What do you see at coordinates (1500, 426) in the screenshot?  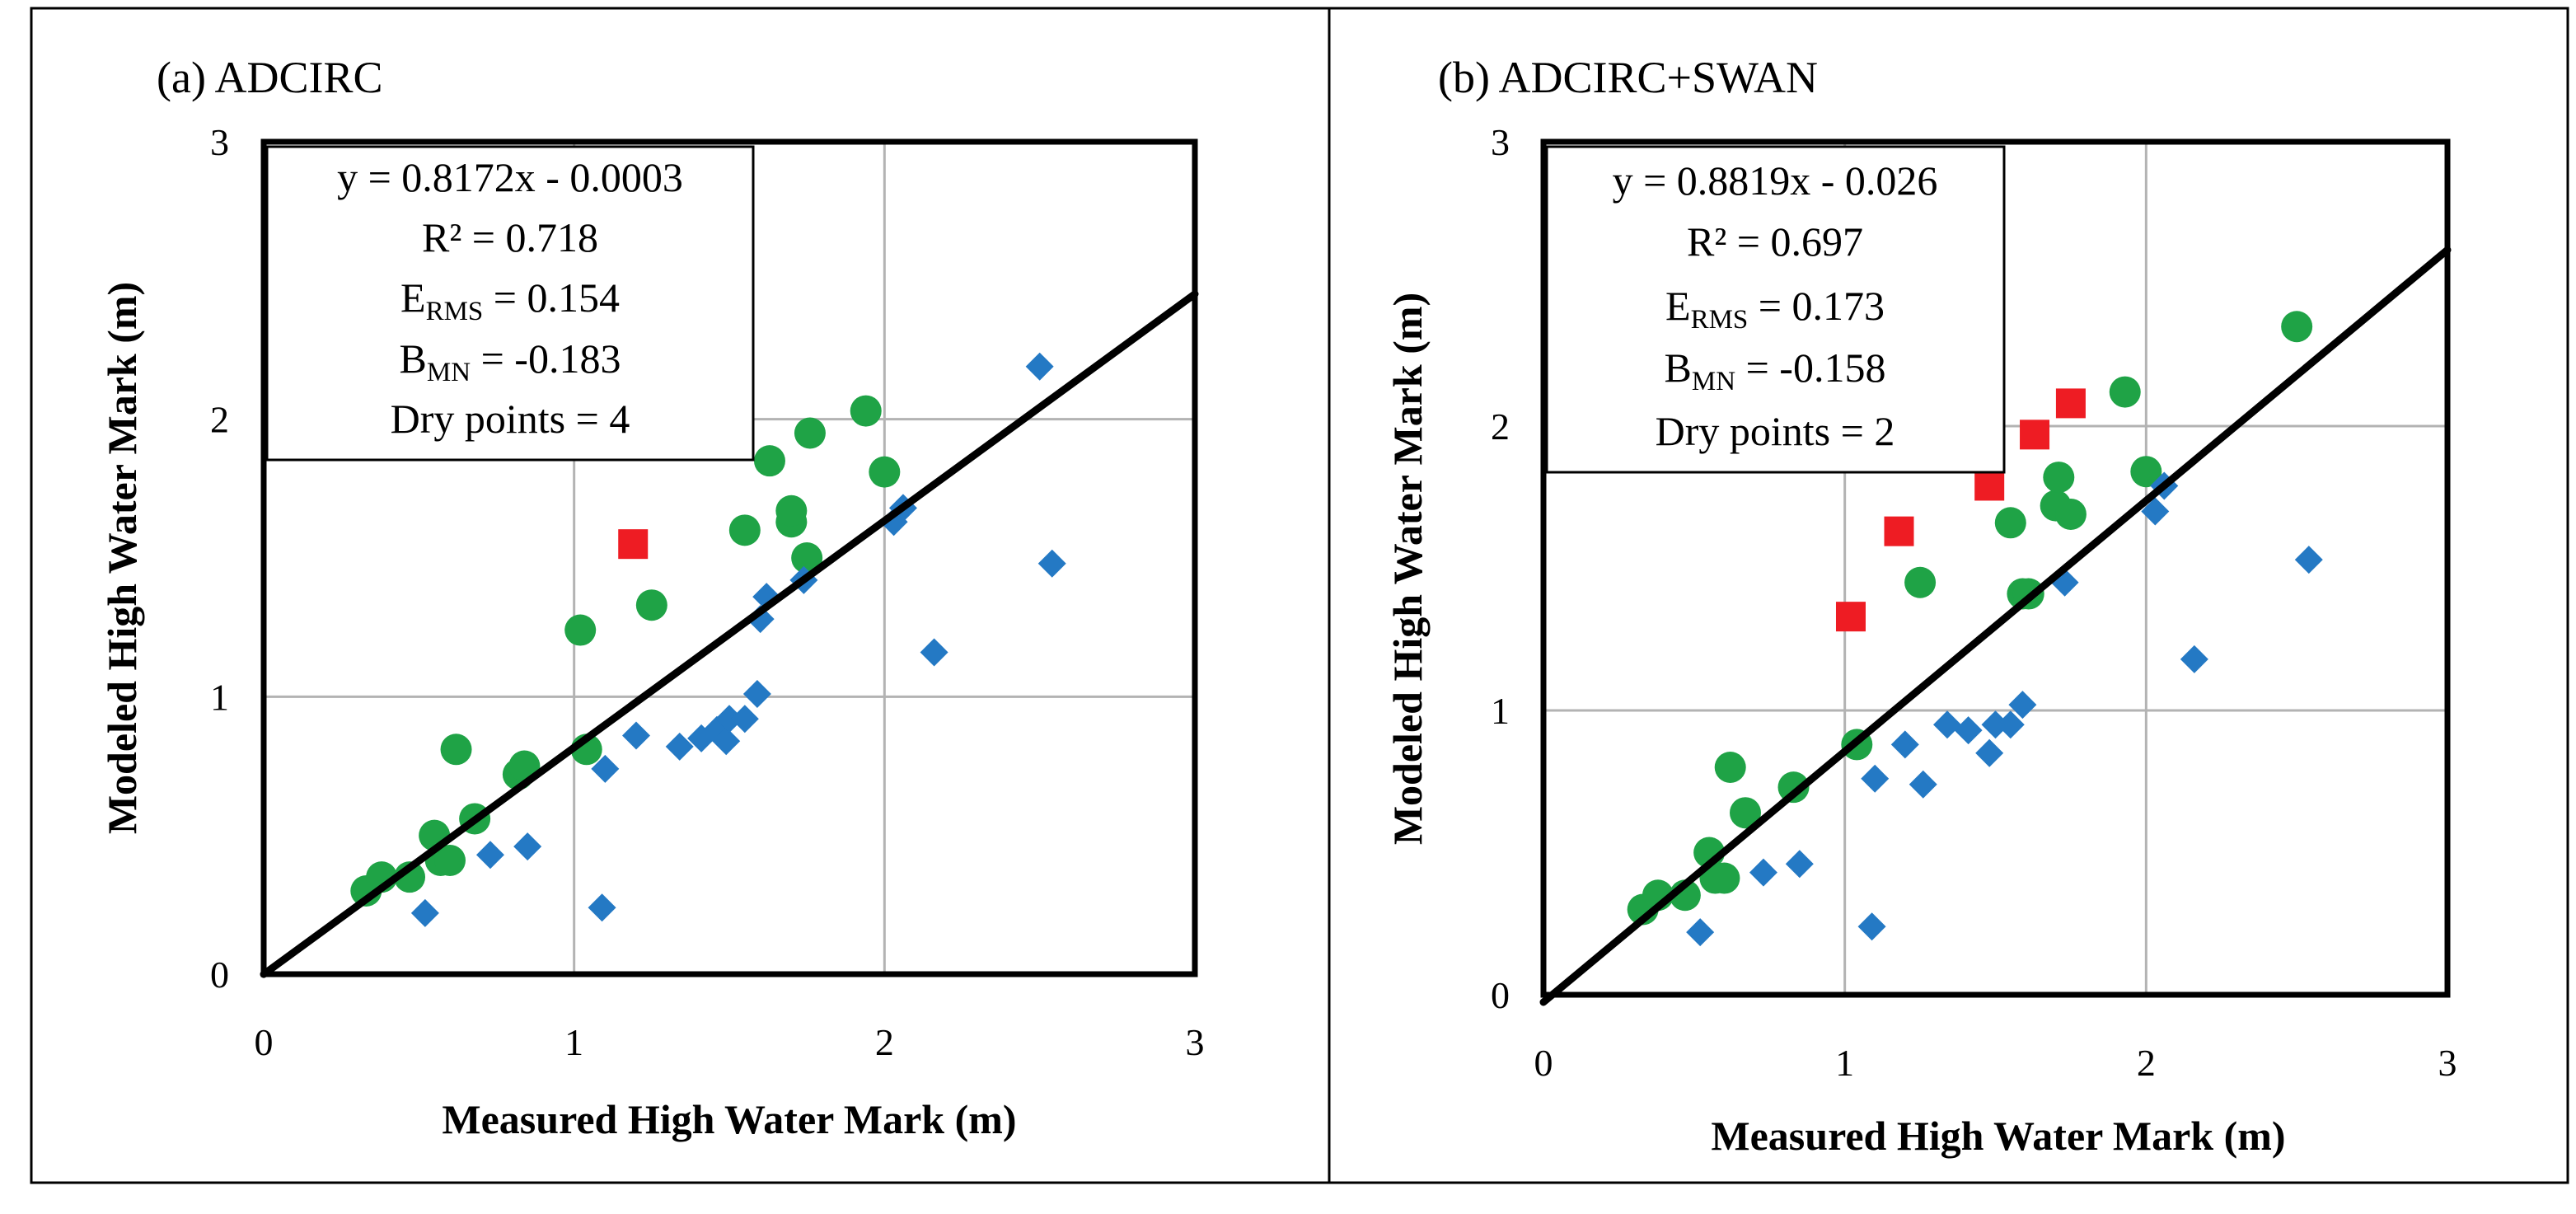 I see `panel-b-y-tick-label: 2` at bounding box center [1500, 426].